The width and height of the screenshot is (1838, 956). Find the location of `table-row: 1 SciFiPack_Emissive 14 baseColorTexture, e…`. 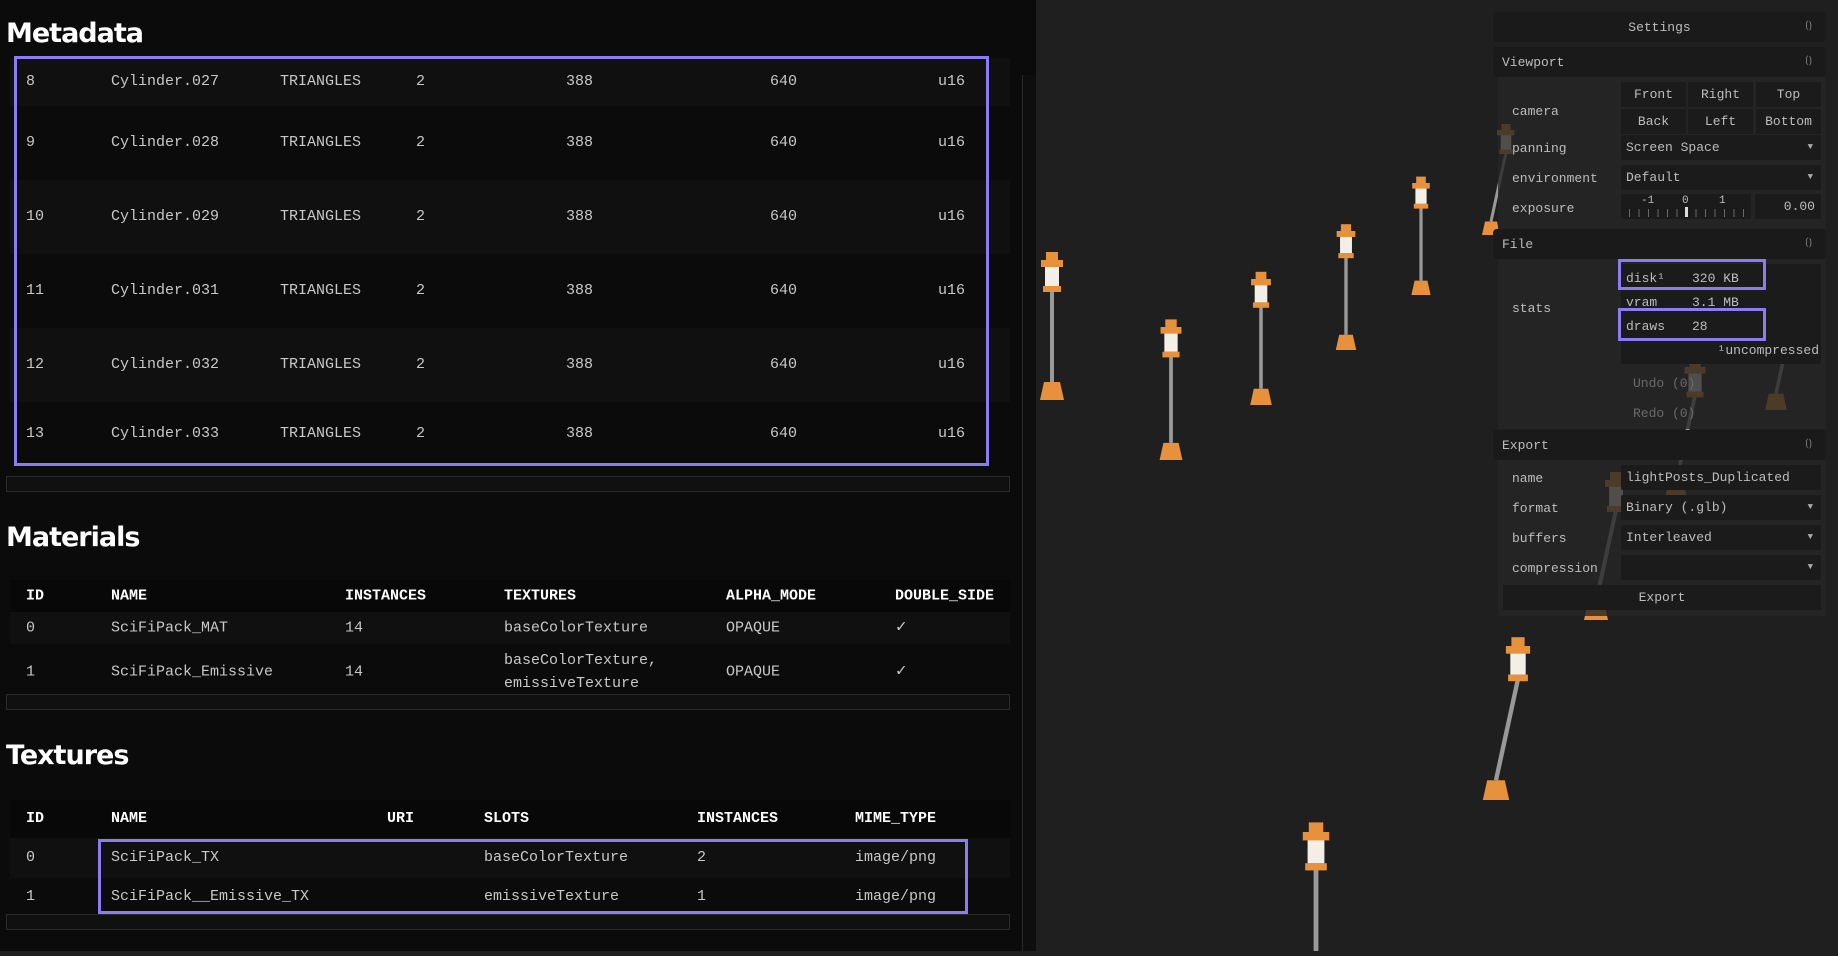

table-row: 1 SciFiPack_Emissive 14 baseColorTexture, e… is located at coordinates (510, 672).